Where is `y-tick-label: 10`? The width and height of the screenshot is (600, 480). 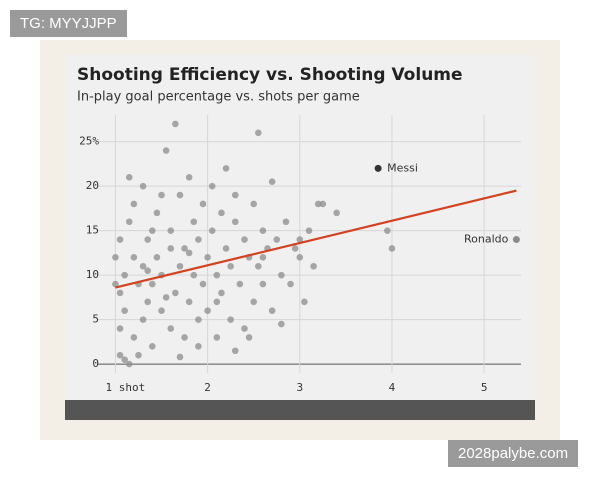
y-tick-label: 10 is located at coordinates (92, 274).